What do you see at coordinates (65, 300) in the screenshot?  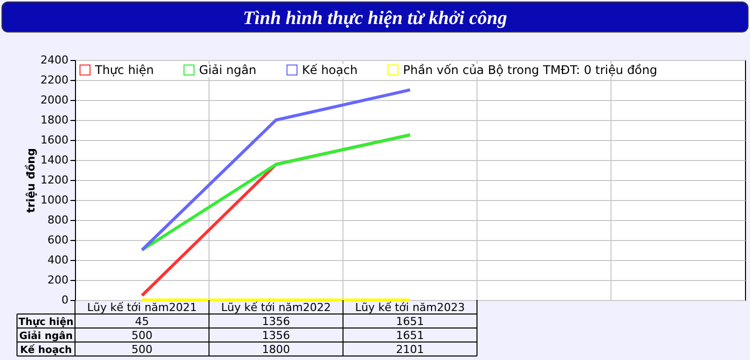 I see `y-tick-label: 0` at bounding box center [65, 300].